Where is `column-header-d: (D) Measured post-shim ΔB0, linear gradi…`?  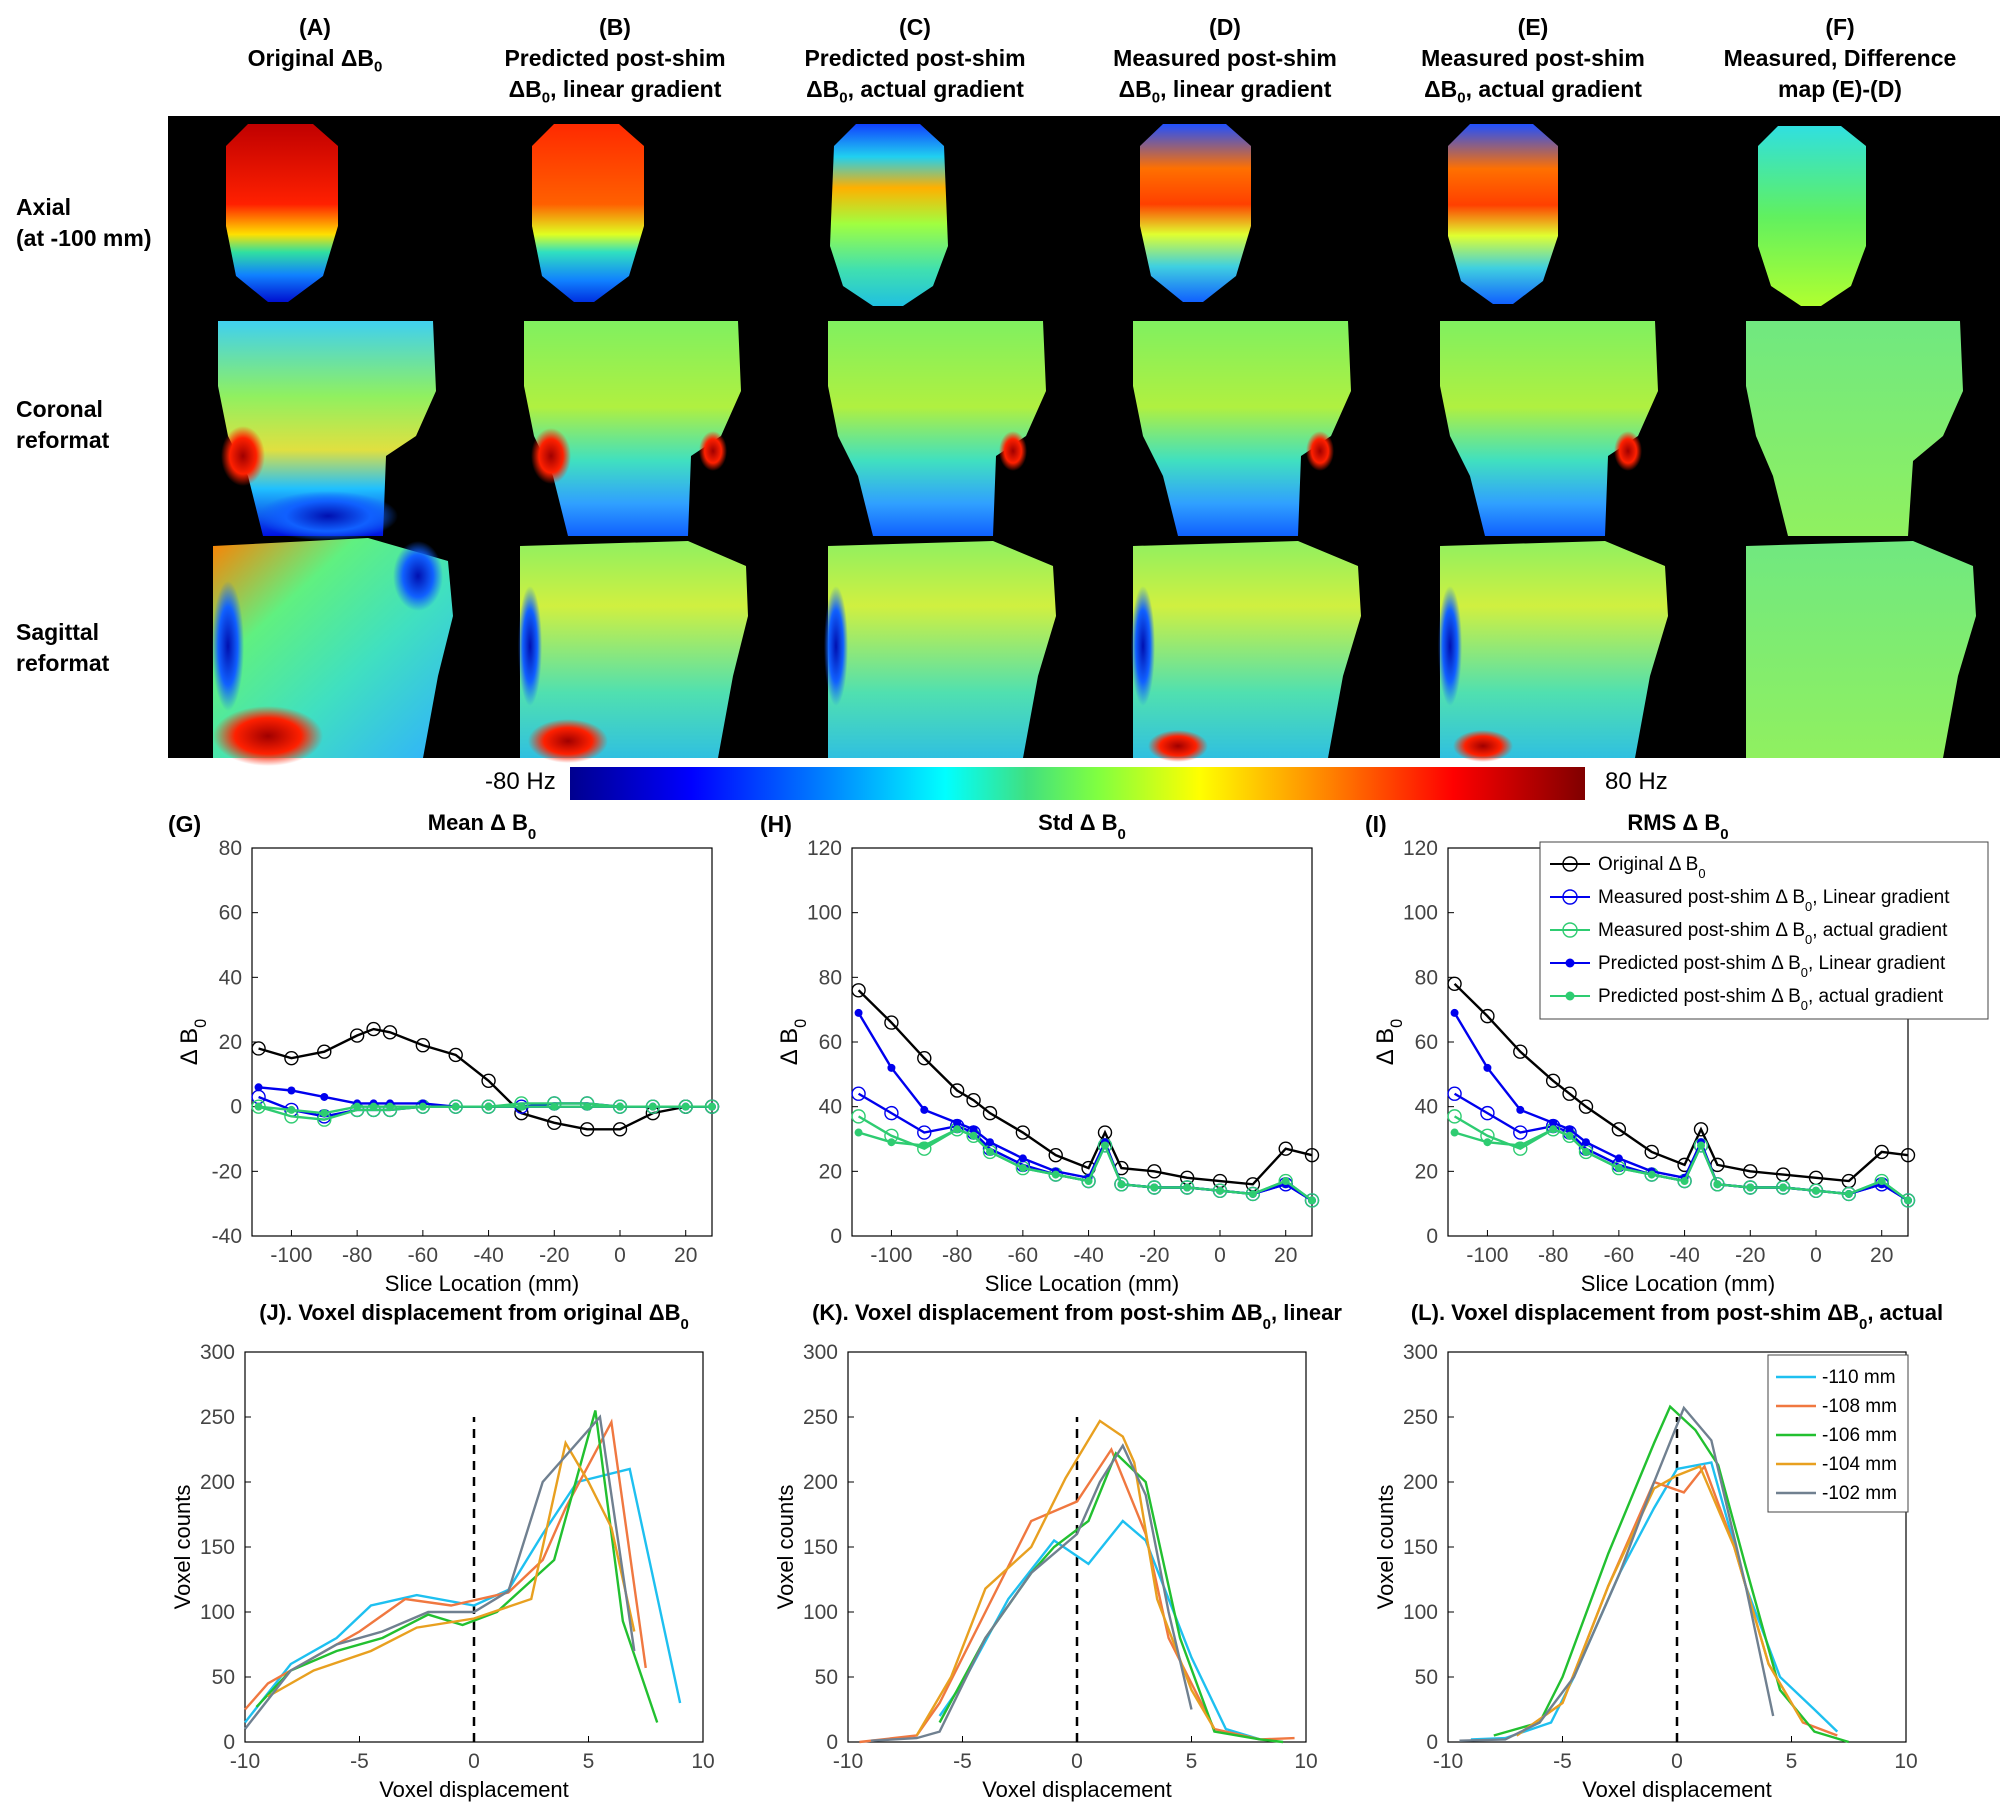 column-header-d: (D) Measured post-shim ΔB0, linear gradi… is located at coordinates (1225, 63).